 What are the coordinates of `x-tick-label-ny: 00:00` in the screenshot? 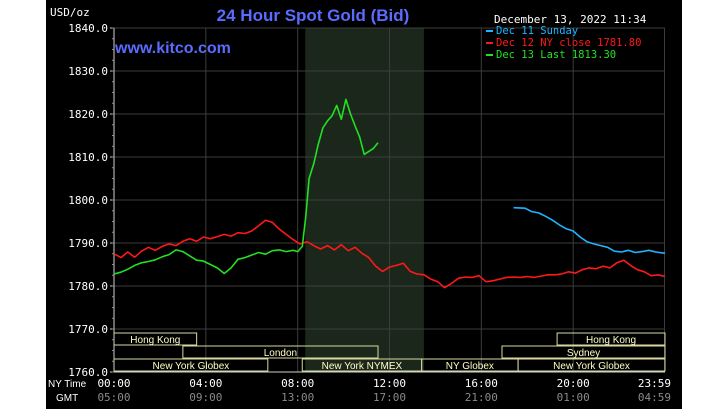 It's located at (113, 383).